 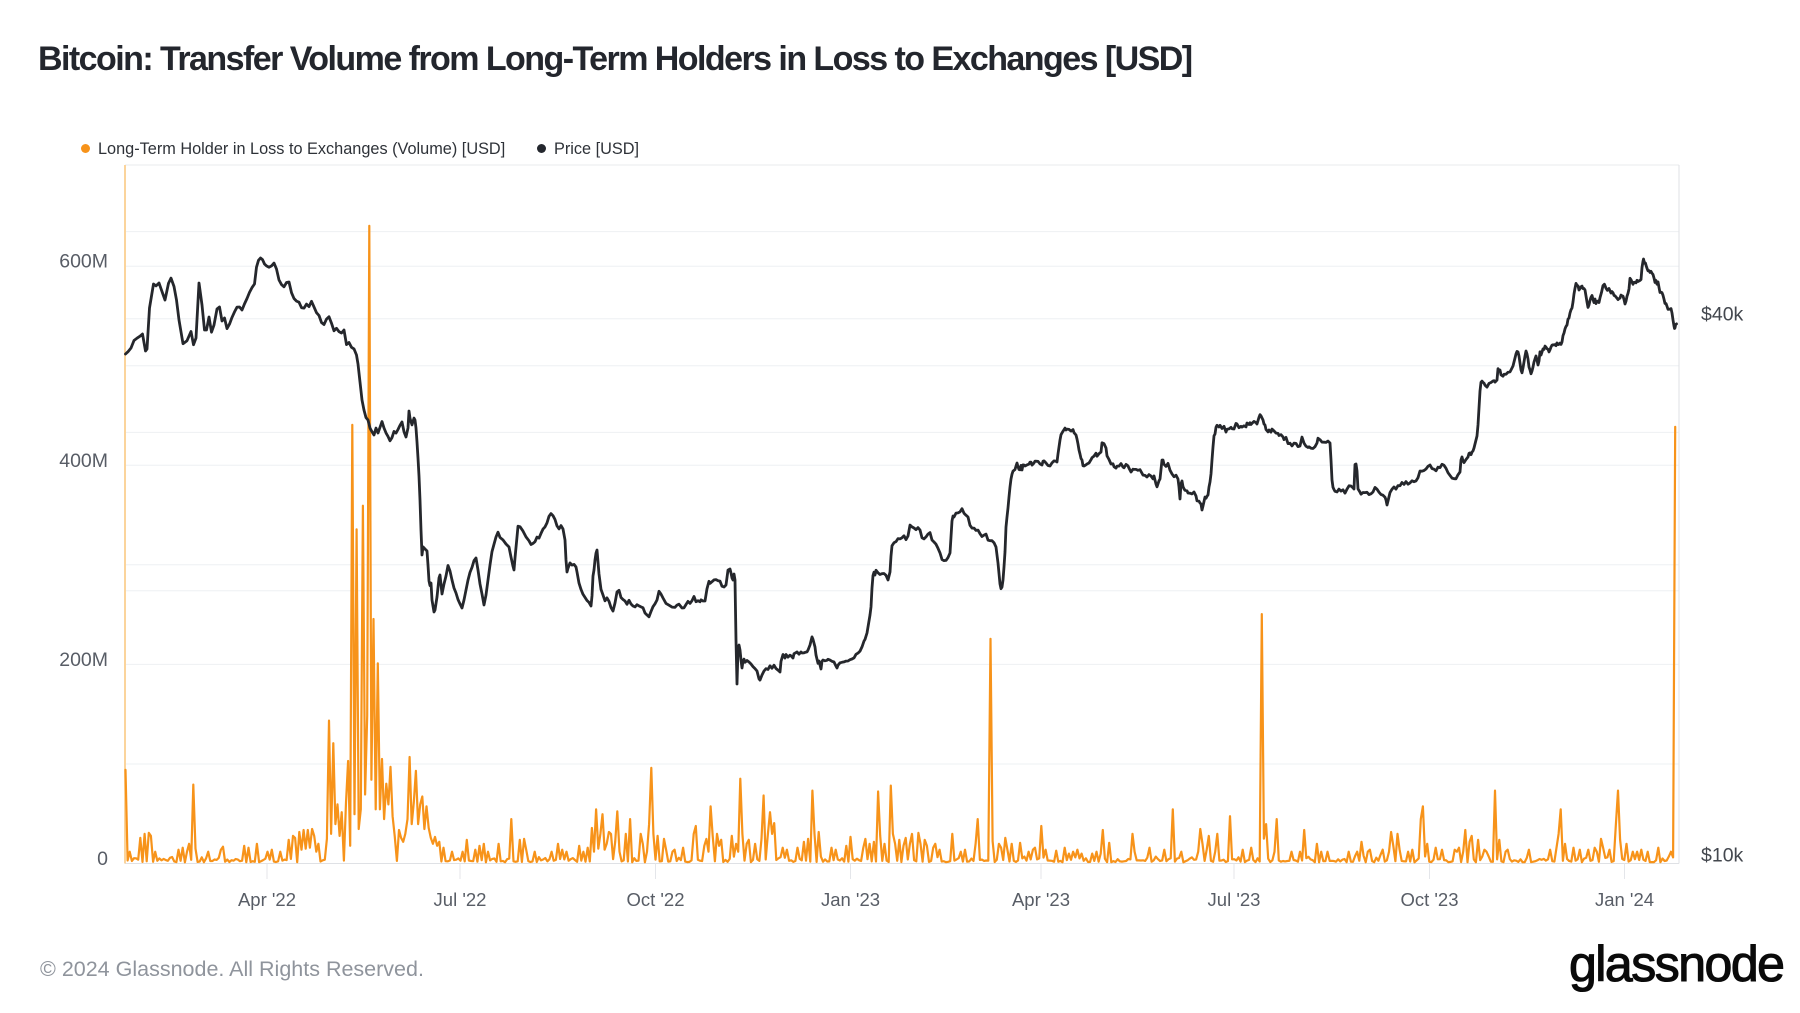 I want to click on svg-text: Apr '22, so click(x=267, y=899).